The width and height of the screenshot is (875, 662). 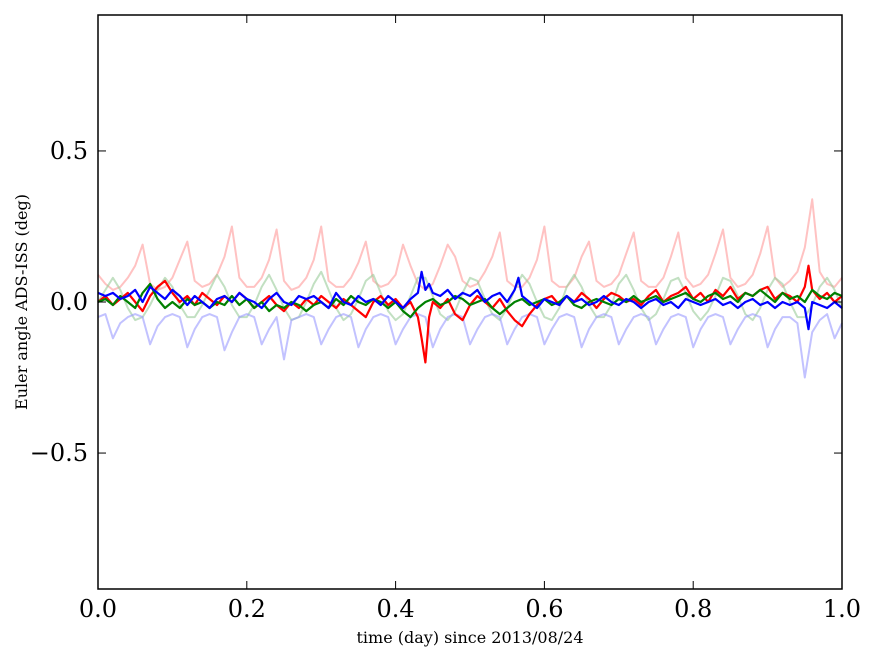 What do you see at coordinates (69, 302) in the screenshot?
I see `y-tick-label: 0.0` at bounding box center [69, 302].